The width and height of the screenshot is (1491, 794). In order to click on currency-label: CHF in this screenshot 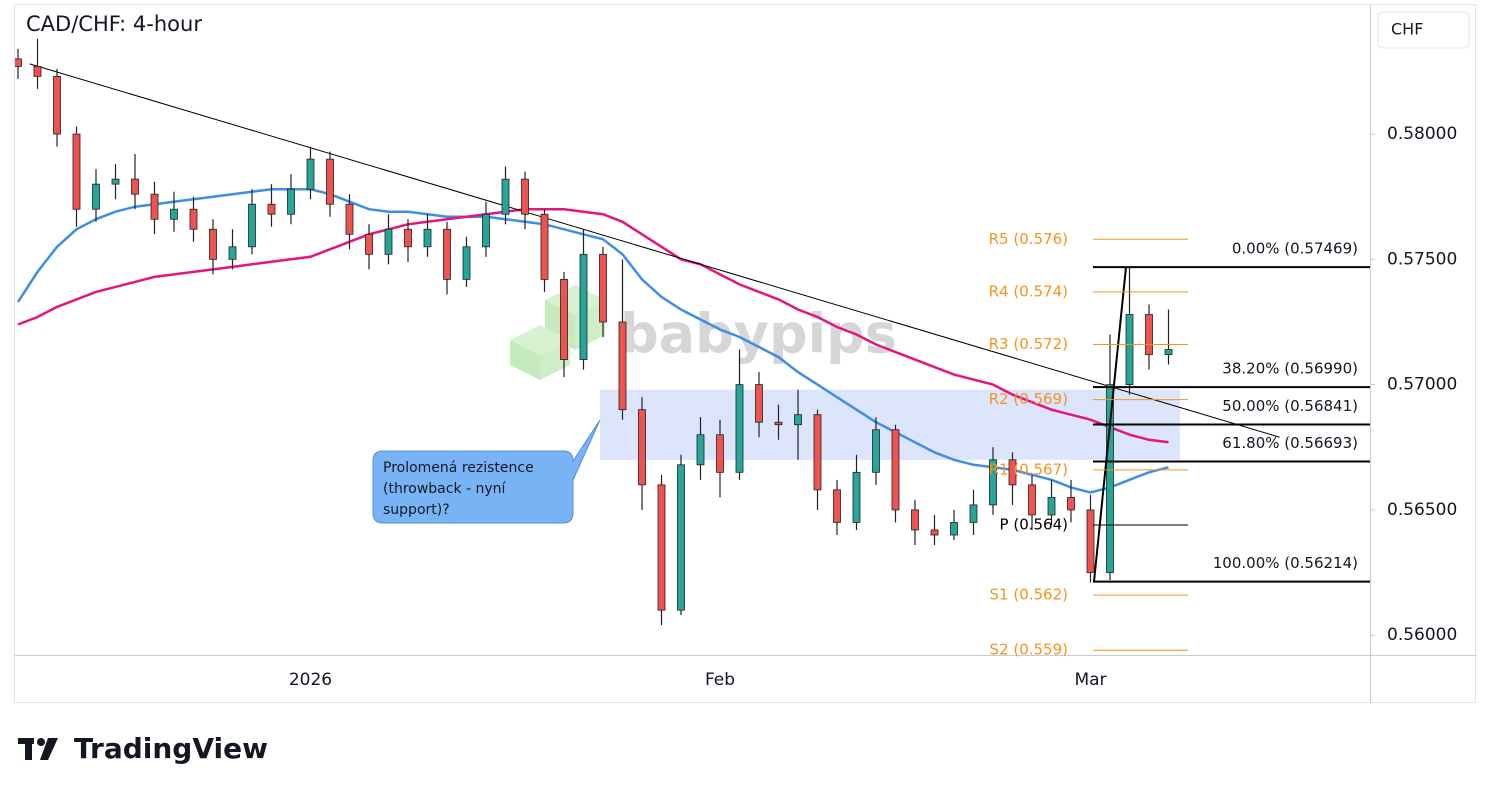, I will do `click(1407, 29)`.